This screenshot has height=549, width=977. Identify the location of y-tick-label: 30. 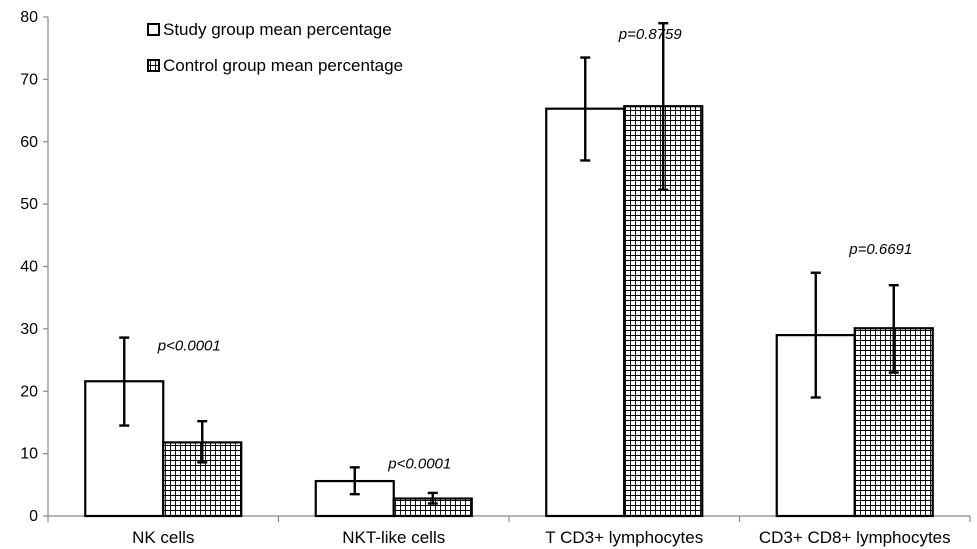
(29, 329).